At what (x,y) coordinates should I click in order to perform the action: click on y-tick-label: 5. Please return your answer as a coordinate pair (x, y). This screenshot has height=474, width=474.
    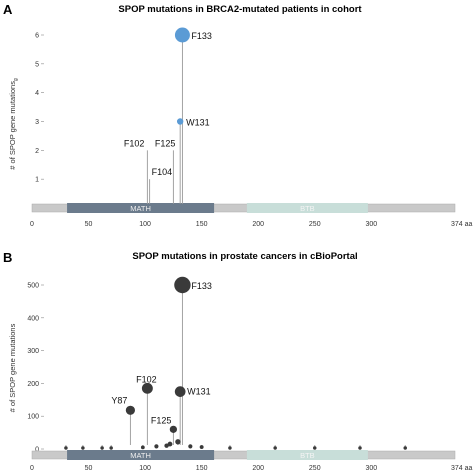
    Looking at the image, I should click on (37, 64).